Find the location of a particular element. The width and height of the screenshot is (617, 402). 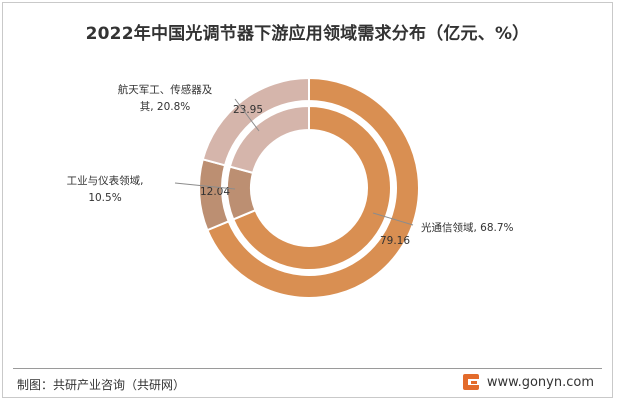

chart-title: 2022年中国光调节器下游应用领域需求分布（亿元、%） is located at coordinates (307, 34).